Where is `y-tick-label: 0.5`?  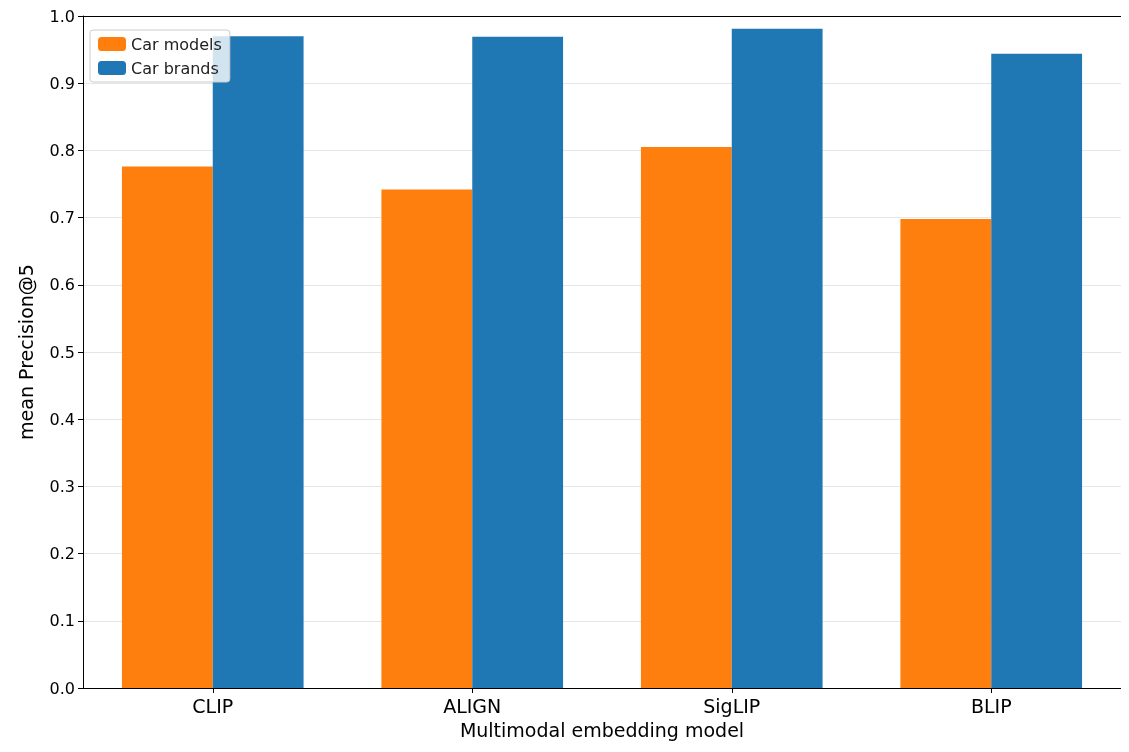
y-tick-label: 0.5 is located at coordinates (62, 352).